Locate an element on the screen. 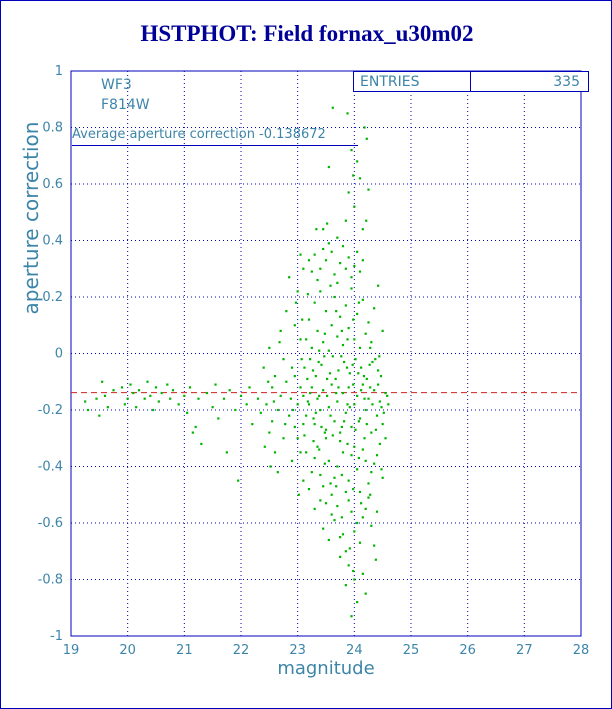 The width and height of the screenshot is (612, 709). entries-value: 335 is located at coordinates (529, 81).